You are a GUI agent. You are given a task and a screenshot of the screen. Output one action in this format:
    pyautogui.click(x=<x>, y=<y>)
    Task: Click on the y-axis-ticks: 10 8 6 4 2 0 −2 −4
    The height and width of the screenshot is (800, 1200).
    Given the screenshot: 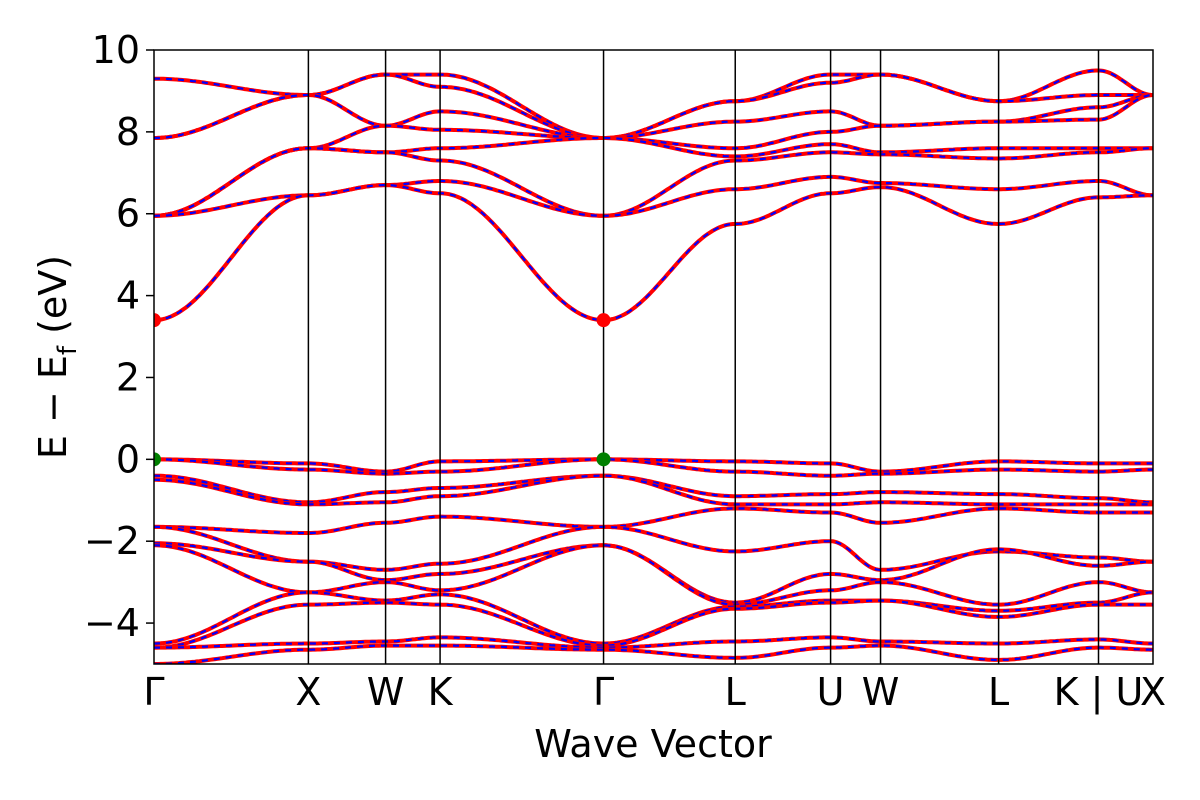 What is the action you would take?
    pyautogui.click(x=119, y=336)
    